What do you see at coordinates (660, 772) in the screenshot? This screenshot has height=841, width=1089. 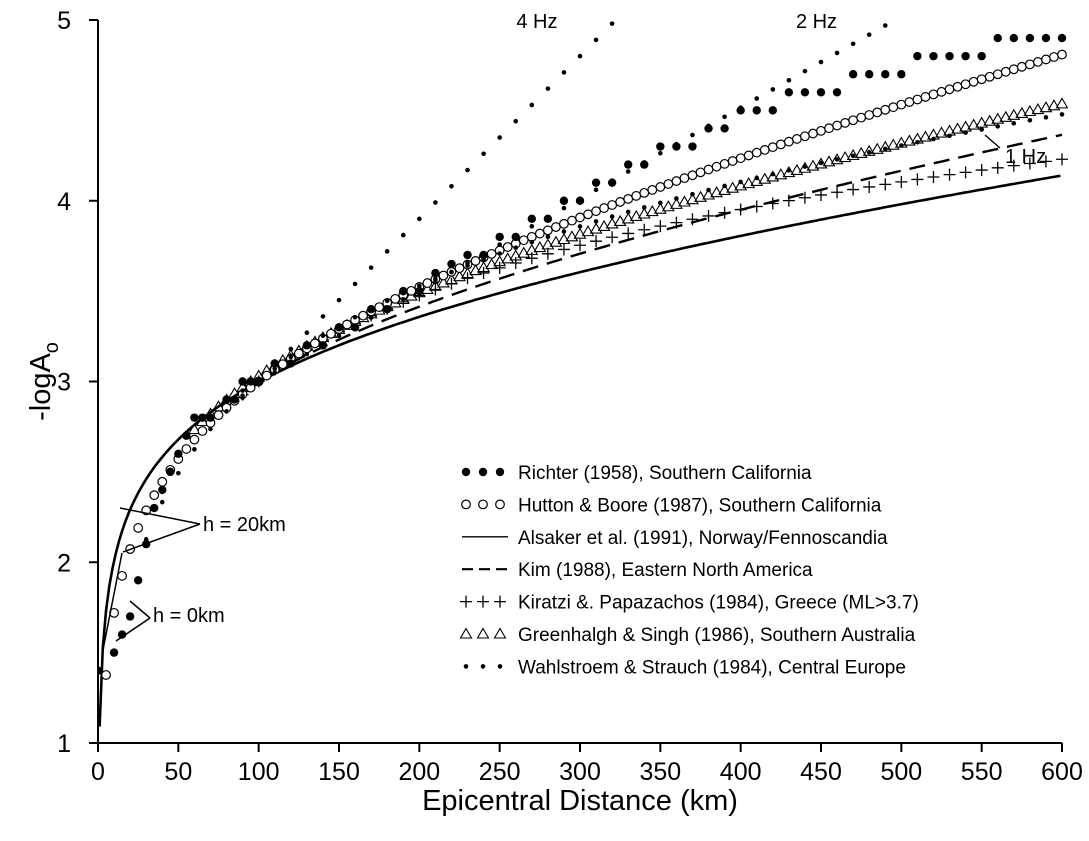 I see `x-tick-label: 350` at bounding box center [660, 772].